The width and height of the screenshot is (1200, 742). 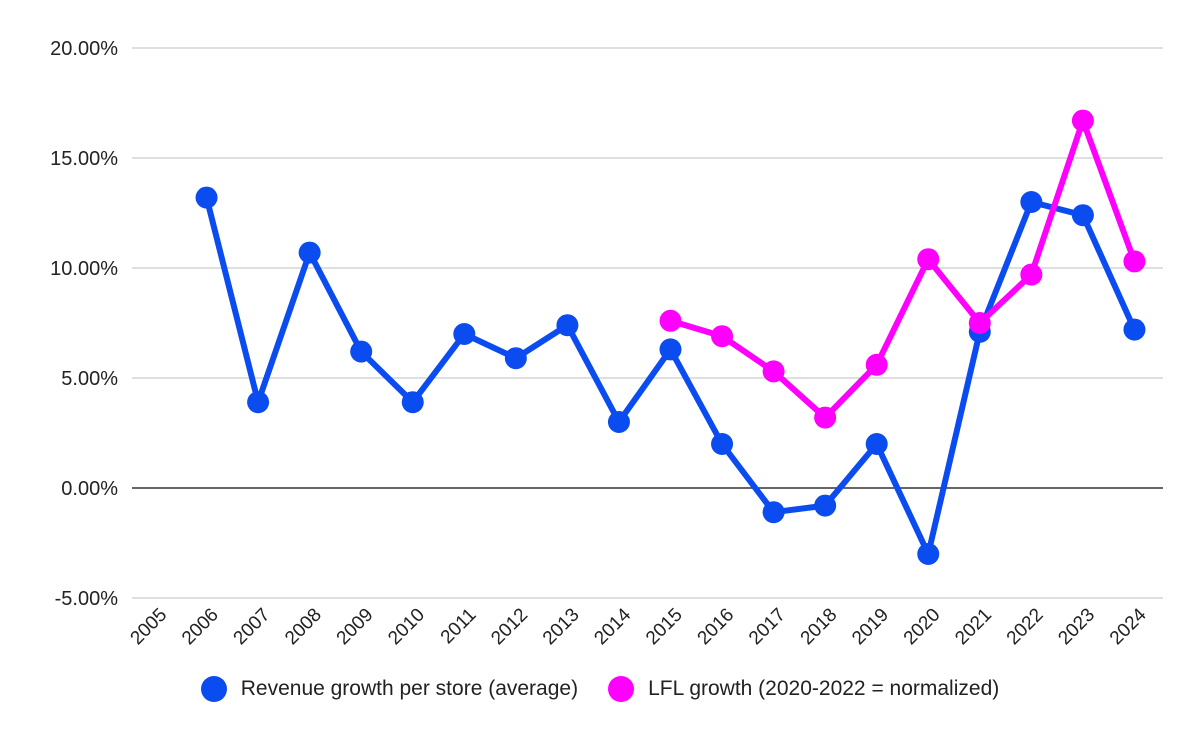 What do you see at coordinates (664, 626) in the screenshot?
I see `x-tick-label: 2015` at bounding box center [664, 626].